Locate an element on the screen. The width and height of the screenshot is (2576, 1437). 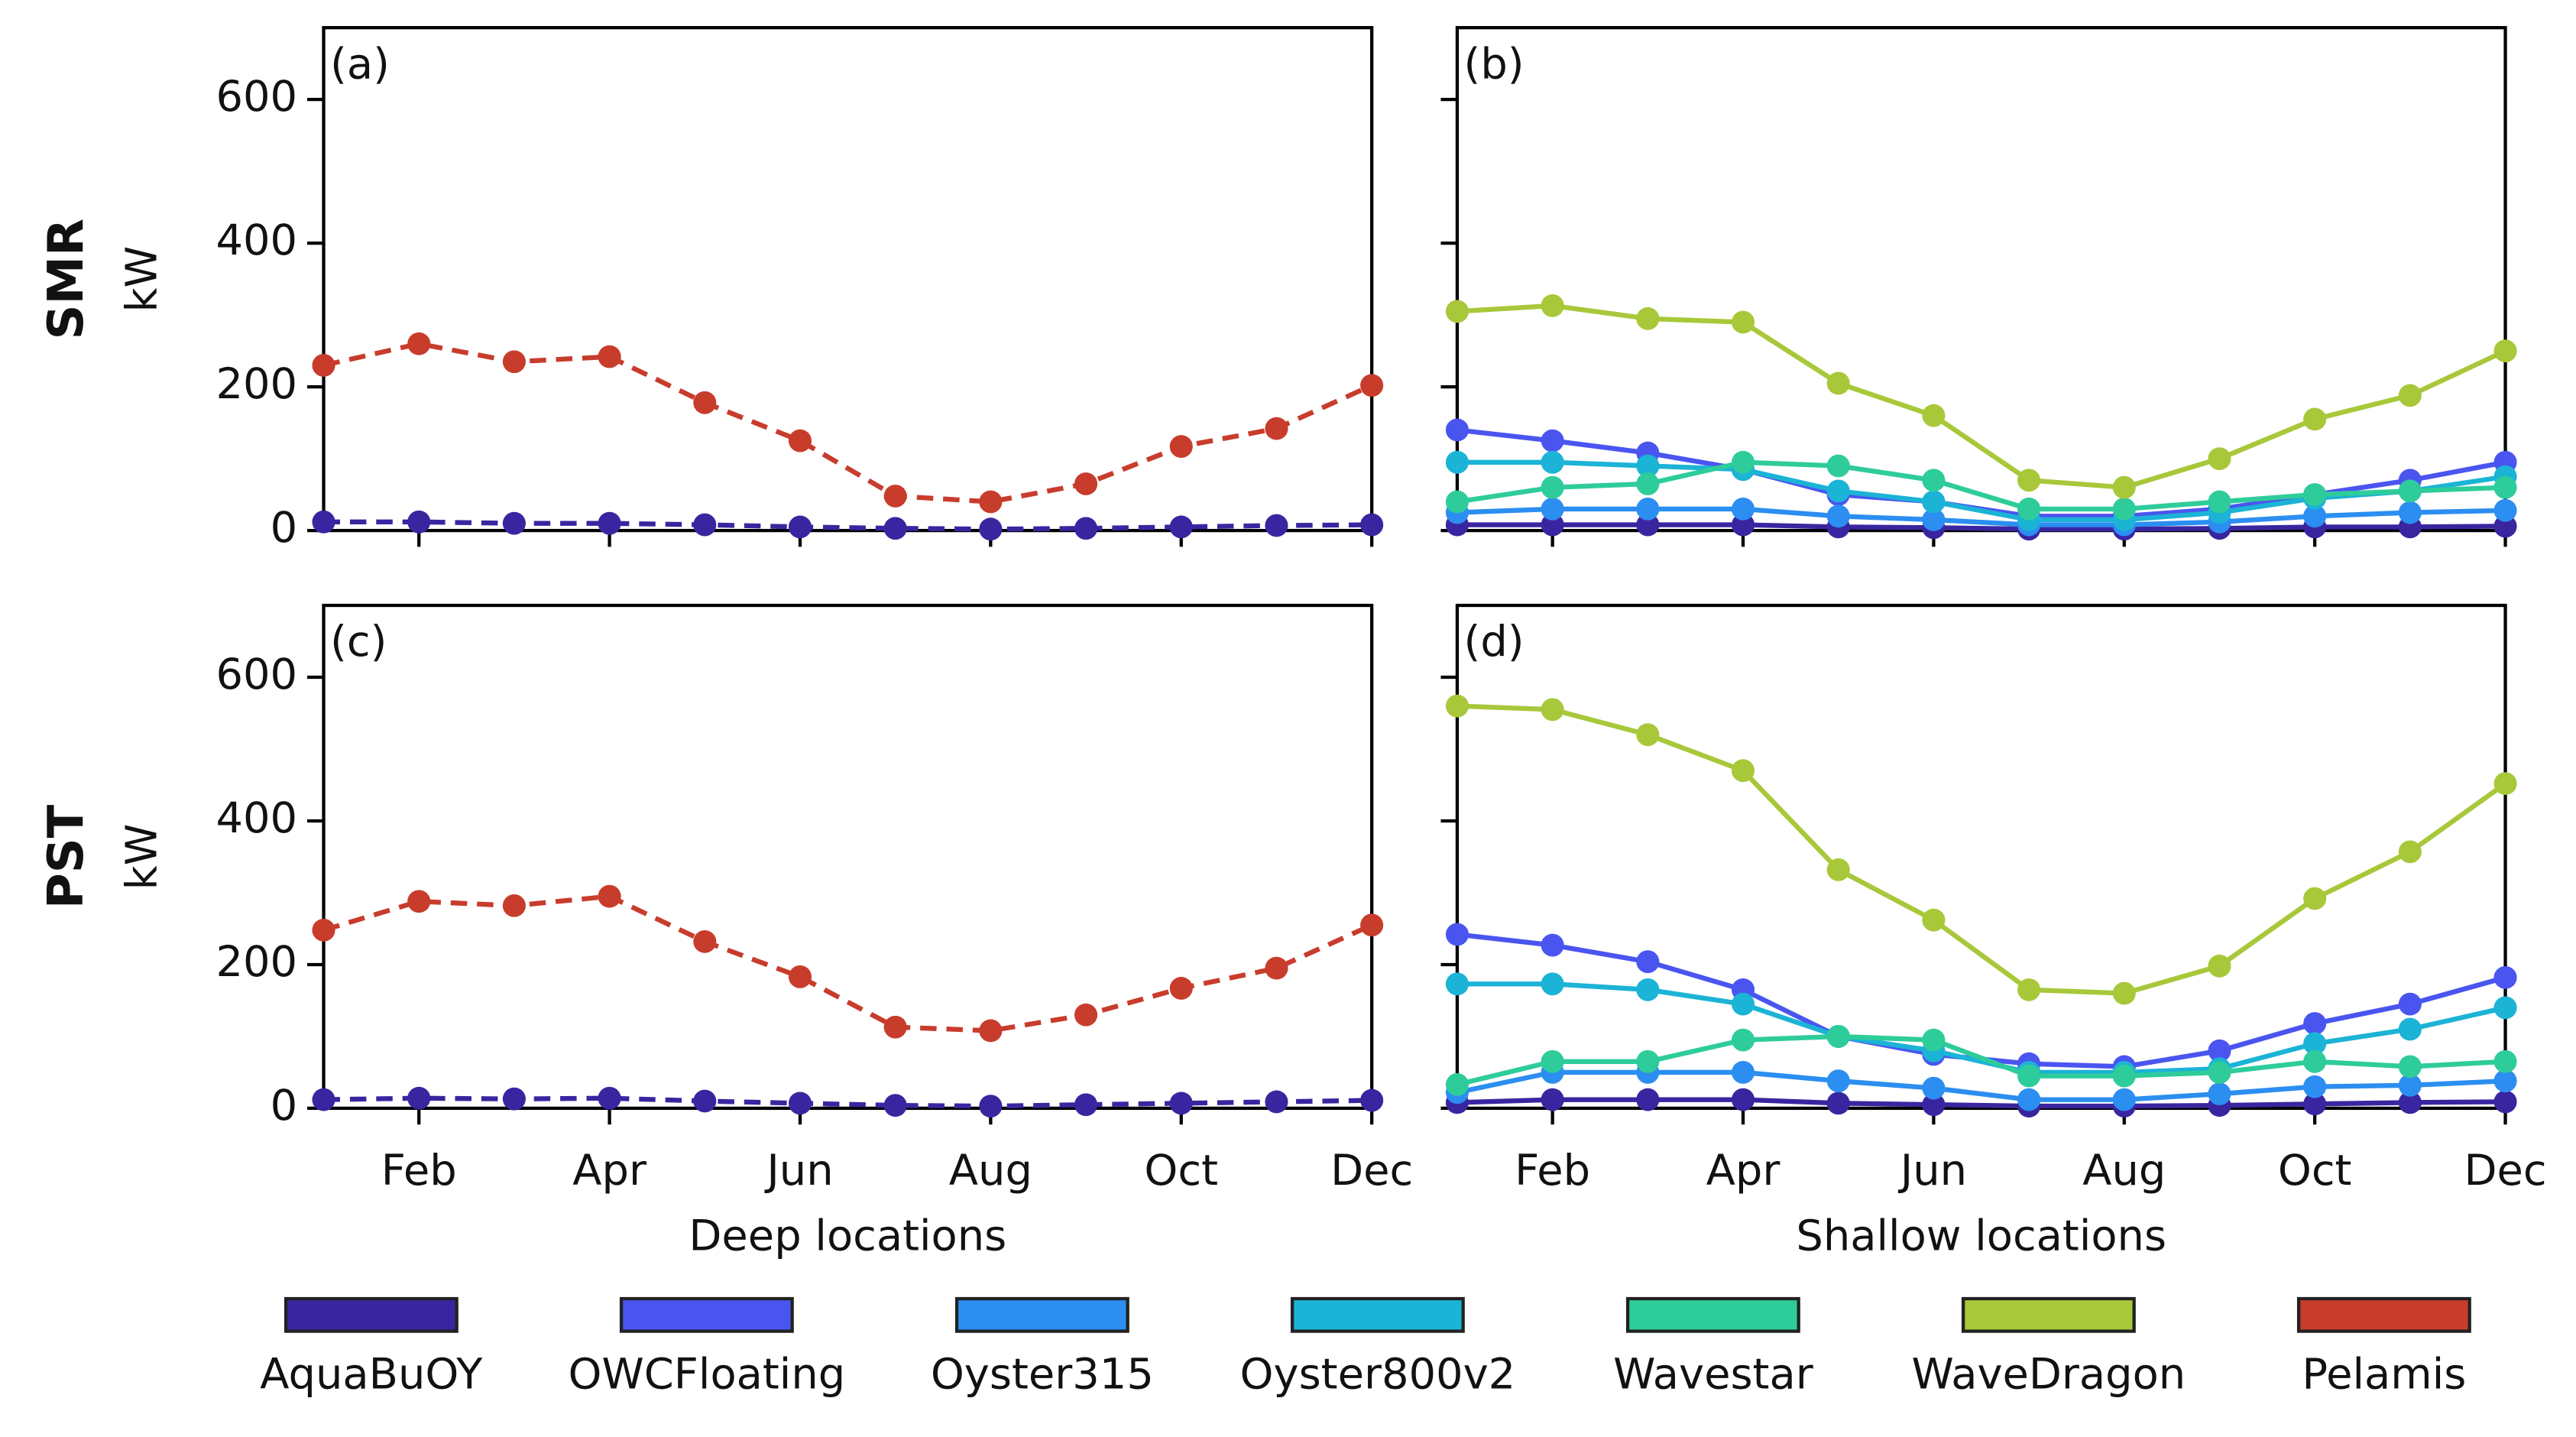
panel-label: (c) is located at coordinates (358, 642).